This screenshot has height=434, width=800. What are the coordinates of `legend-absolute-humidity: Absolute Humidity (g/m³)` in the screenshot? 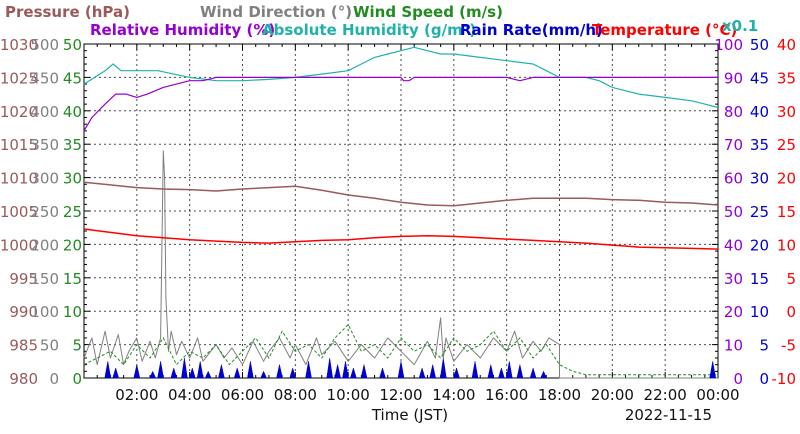 It's located at (369, 30).